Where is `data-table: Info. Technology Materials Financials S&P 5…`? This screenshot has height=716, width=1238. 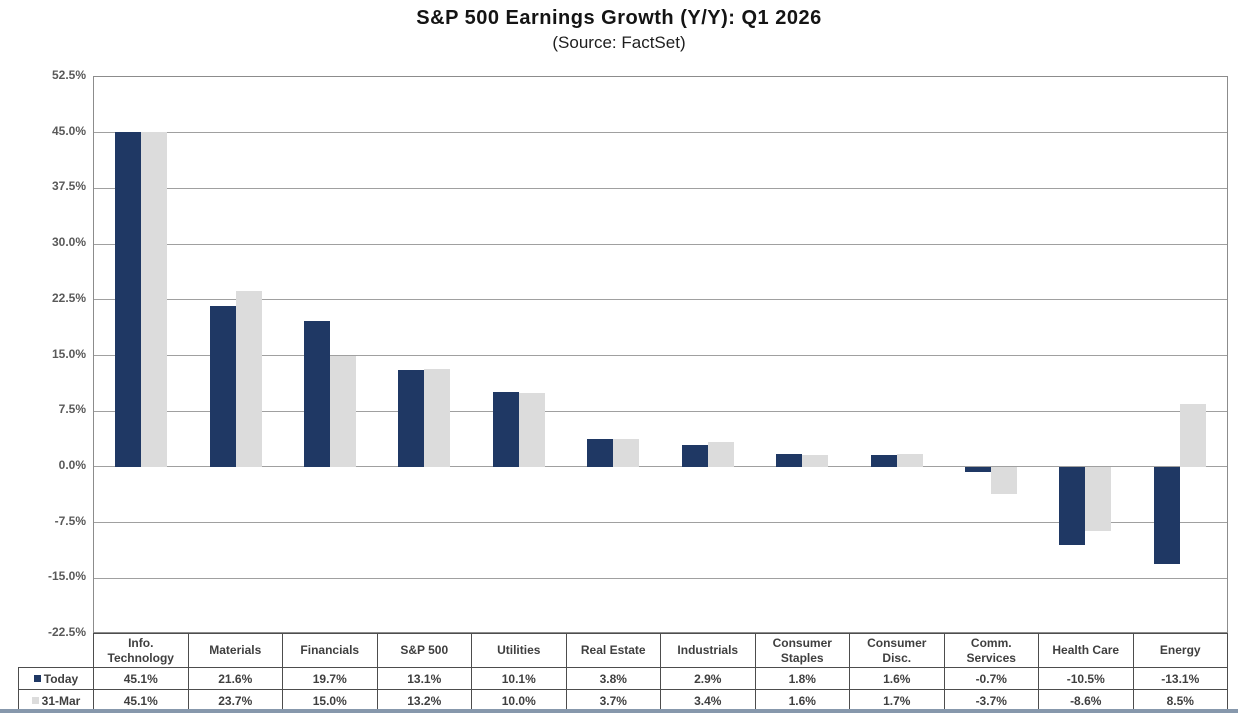
data-table: Info. Technology Materials Financials S&P 5… is located at coordinates (623, 672).